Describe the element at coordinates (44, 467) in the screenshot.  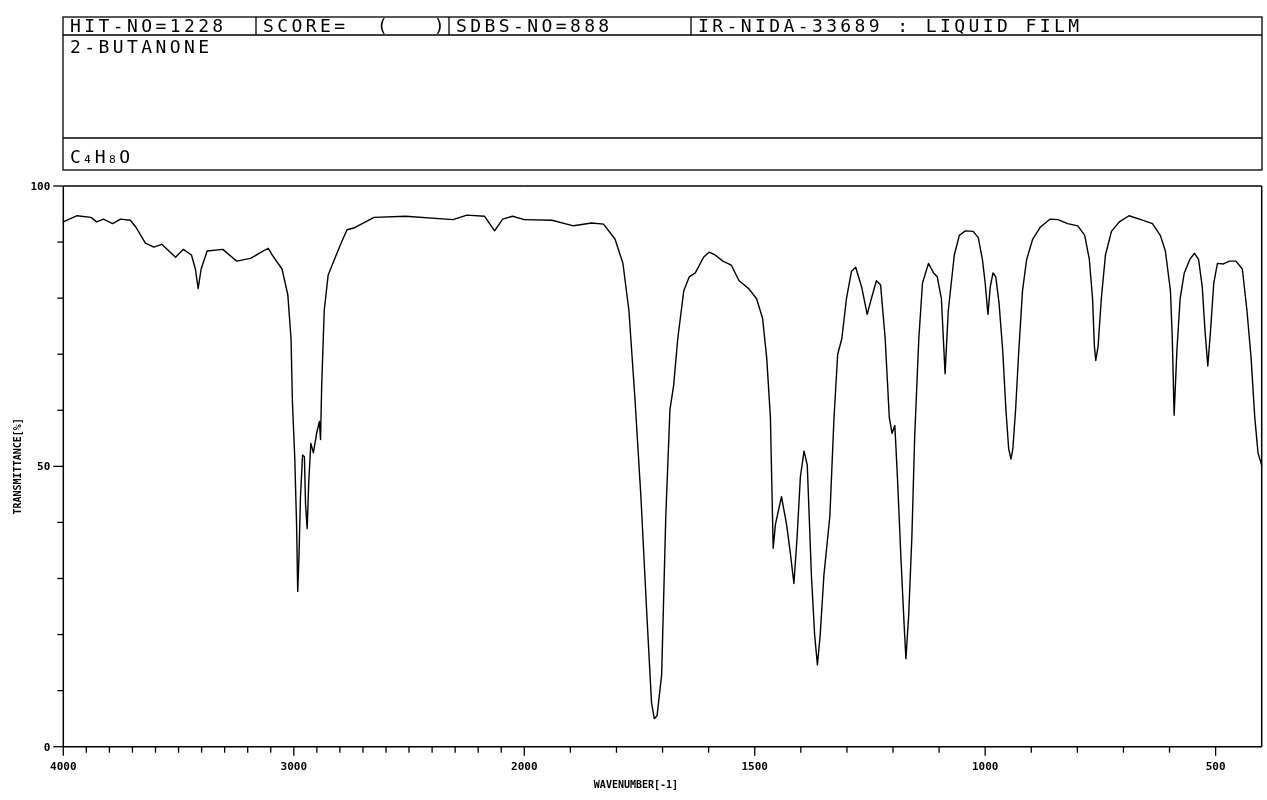
I see `y-tick-label: 50` at that location.